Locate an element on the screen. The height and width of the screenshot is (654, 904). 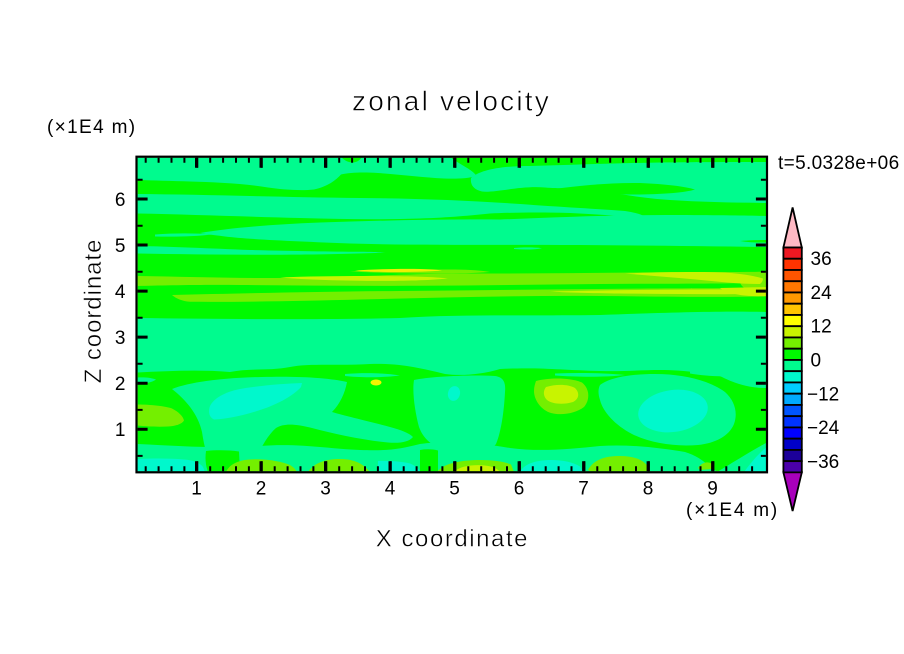
svg-text: −12 is located at coordinates (823, 394).